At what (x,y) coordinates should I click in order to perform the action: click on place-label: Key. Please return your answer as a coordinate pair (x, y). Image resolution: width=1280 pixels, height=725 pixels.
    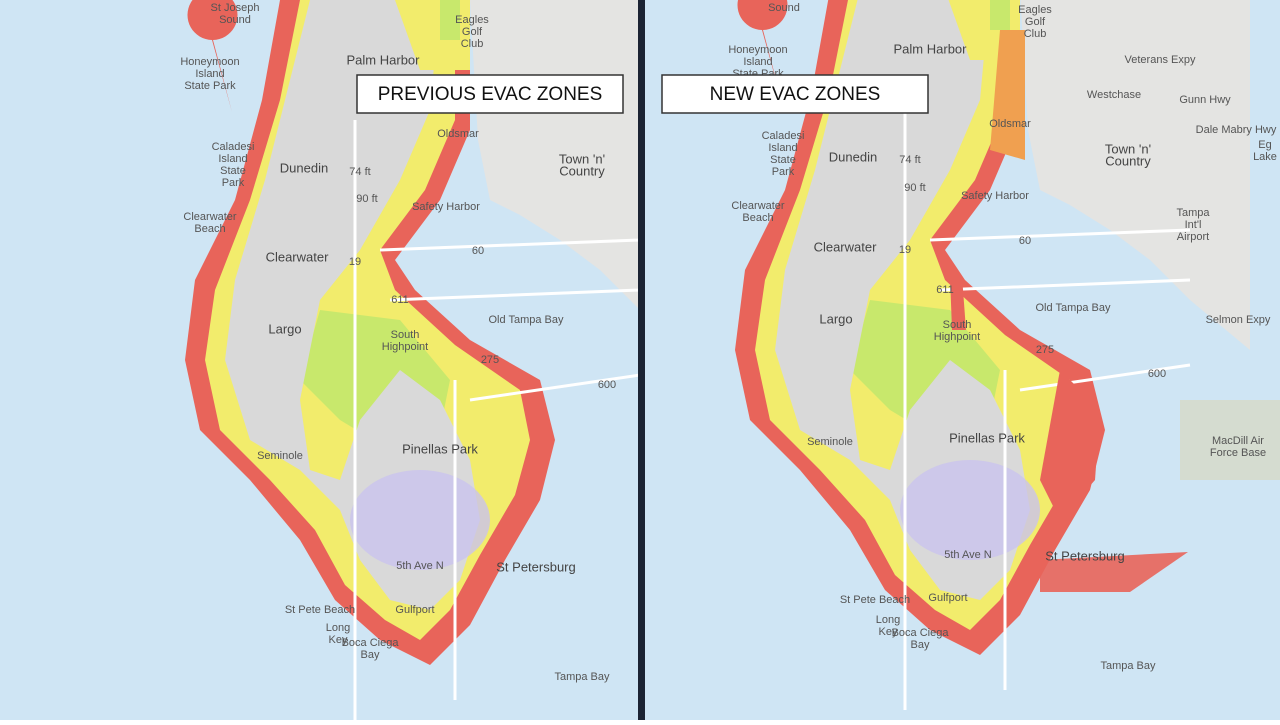
    Looking at the image, I should click on (338, 640).